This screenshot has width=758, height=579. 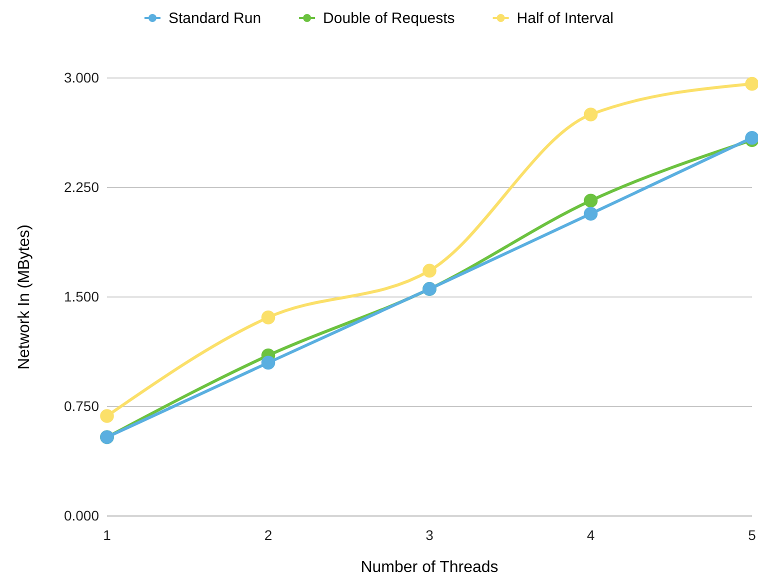 What do you see at coordinates (82, 296) in the screenshot?
I see `y-tick-label: 1.500` at bounding box center [82, 296].